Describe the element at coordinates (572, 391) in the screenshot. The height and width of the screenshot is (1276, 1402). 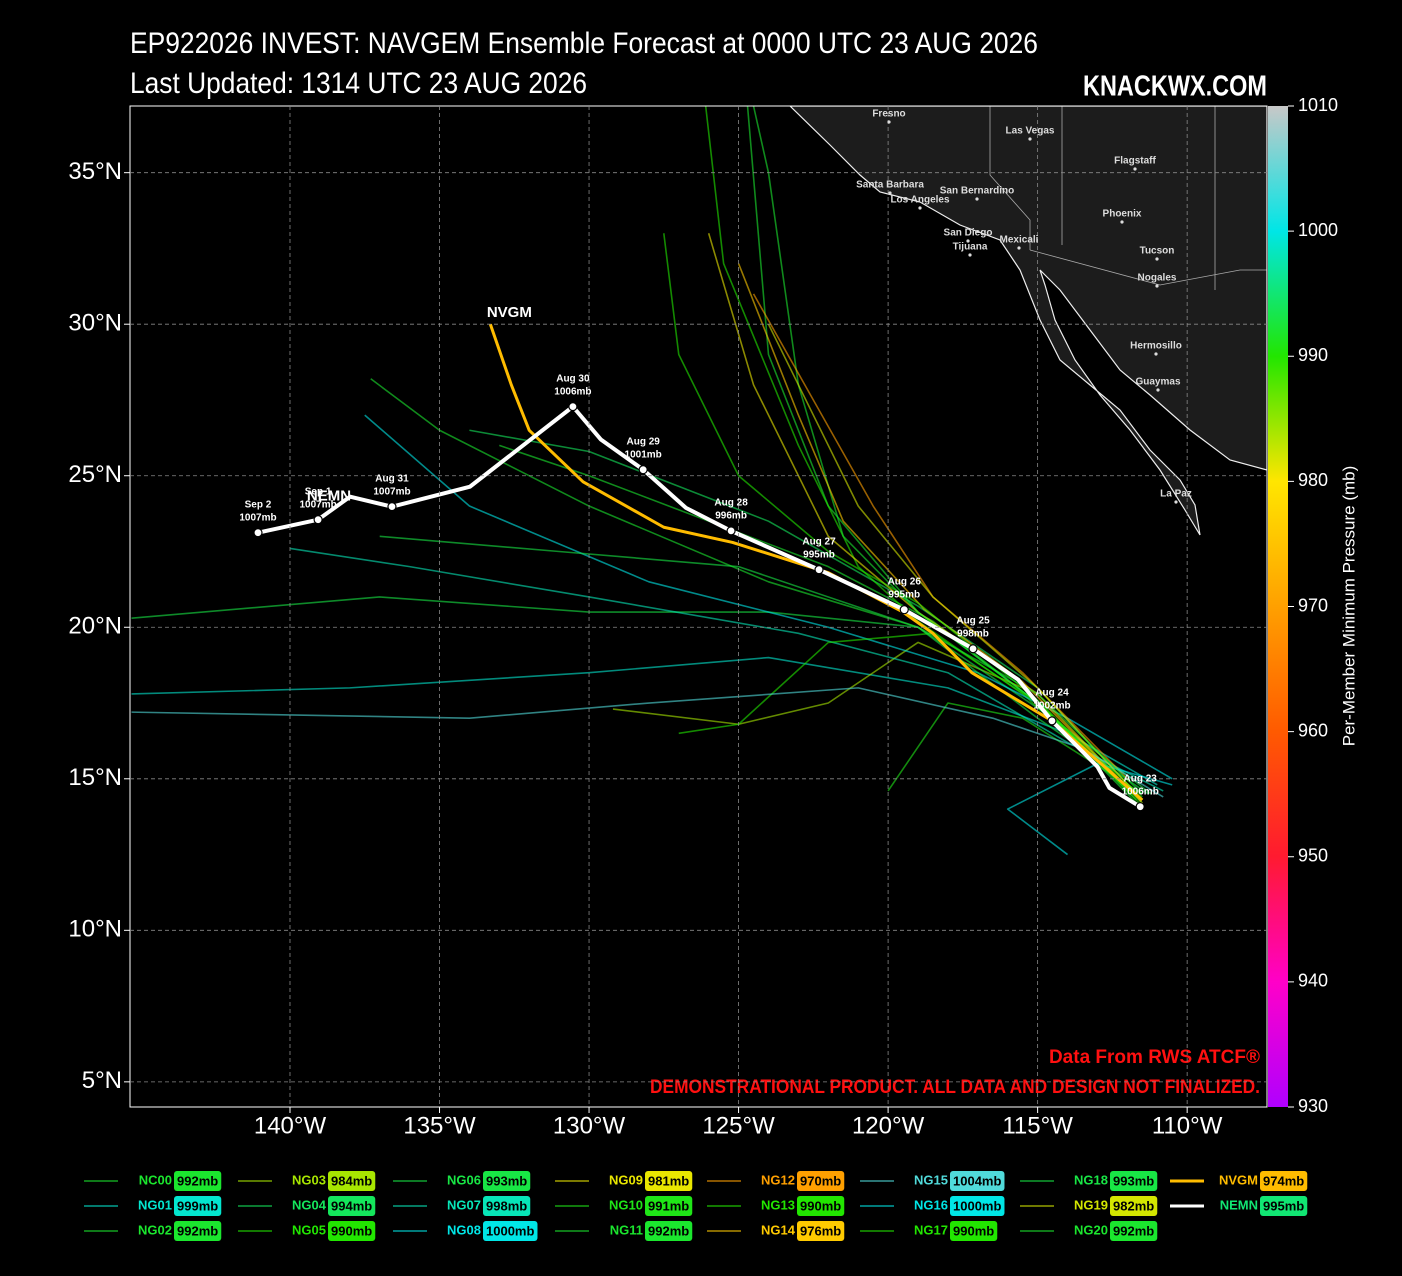
I see `point-pressure: 1006mb` at that location.